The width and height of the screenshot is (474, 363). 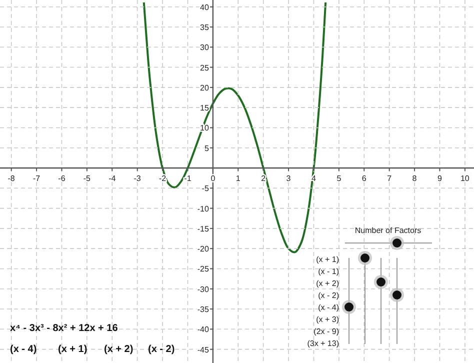 I want to click on y-tick-label: -20, so click(x=203, y=249).